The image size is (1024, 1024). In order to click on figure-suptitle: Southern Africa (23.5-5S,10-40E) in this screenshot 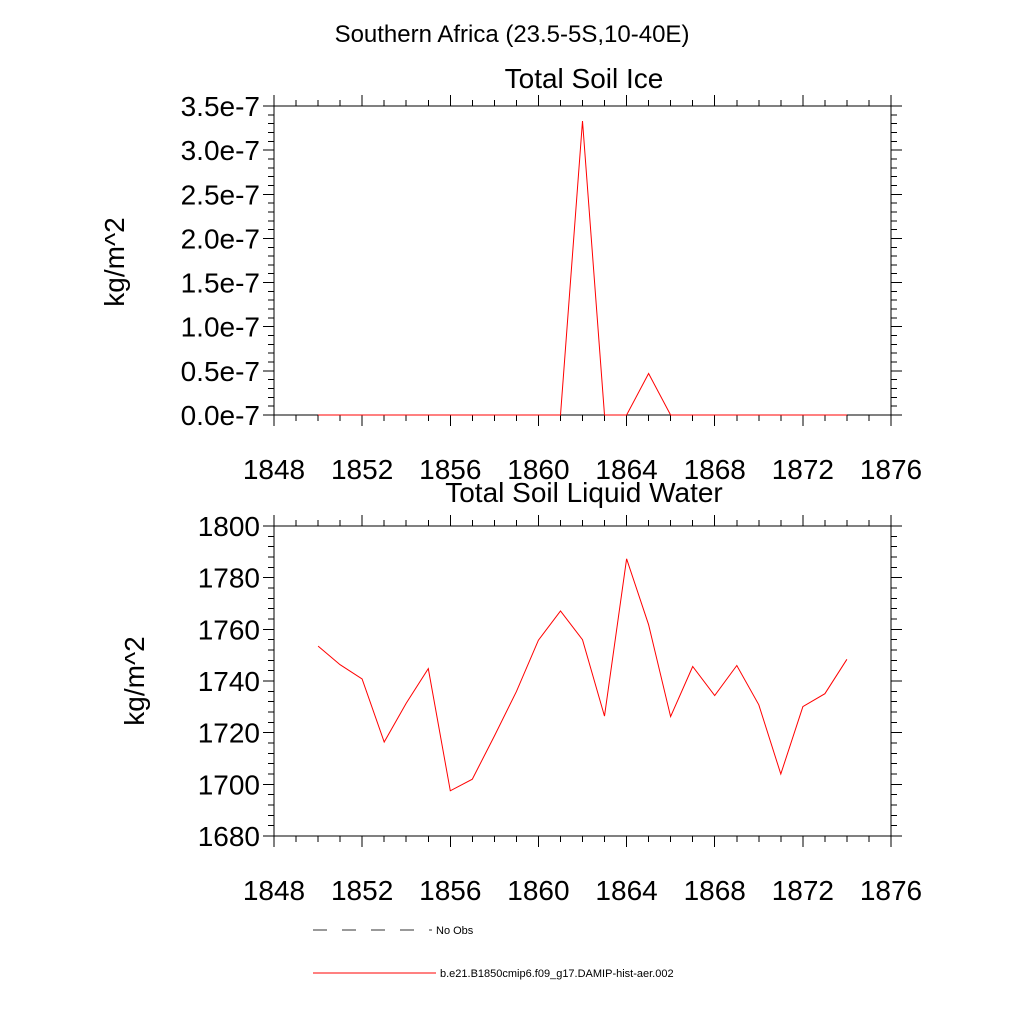, I will do `click(512, 34)`.